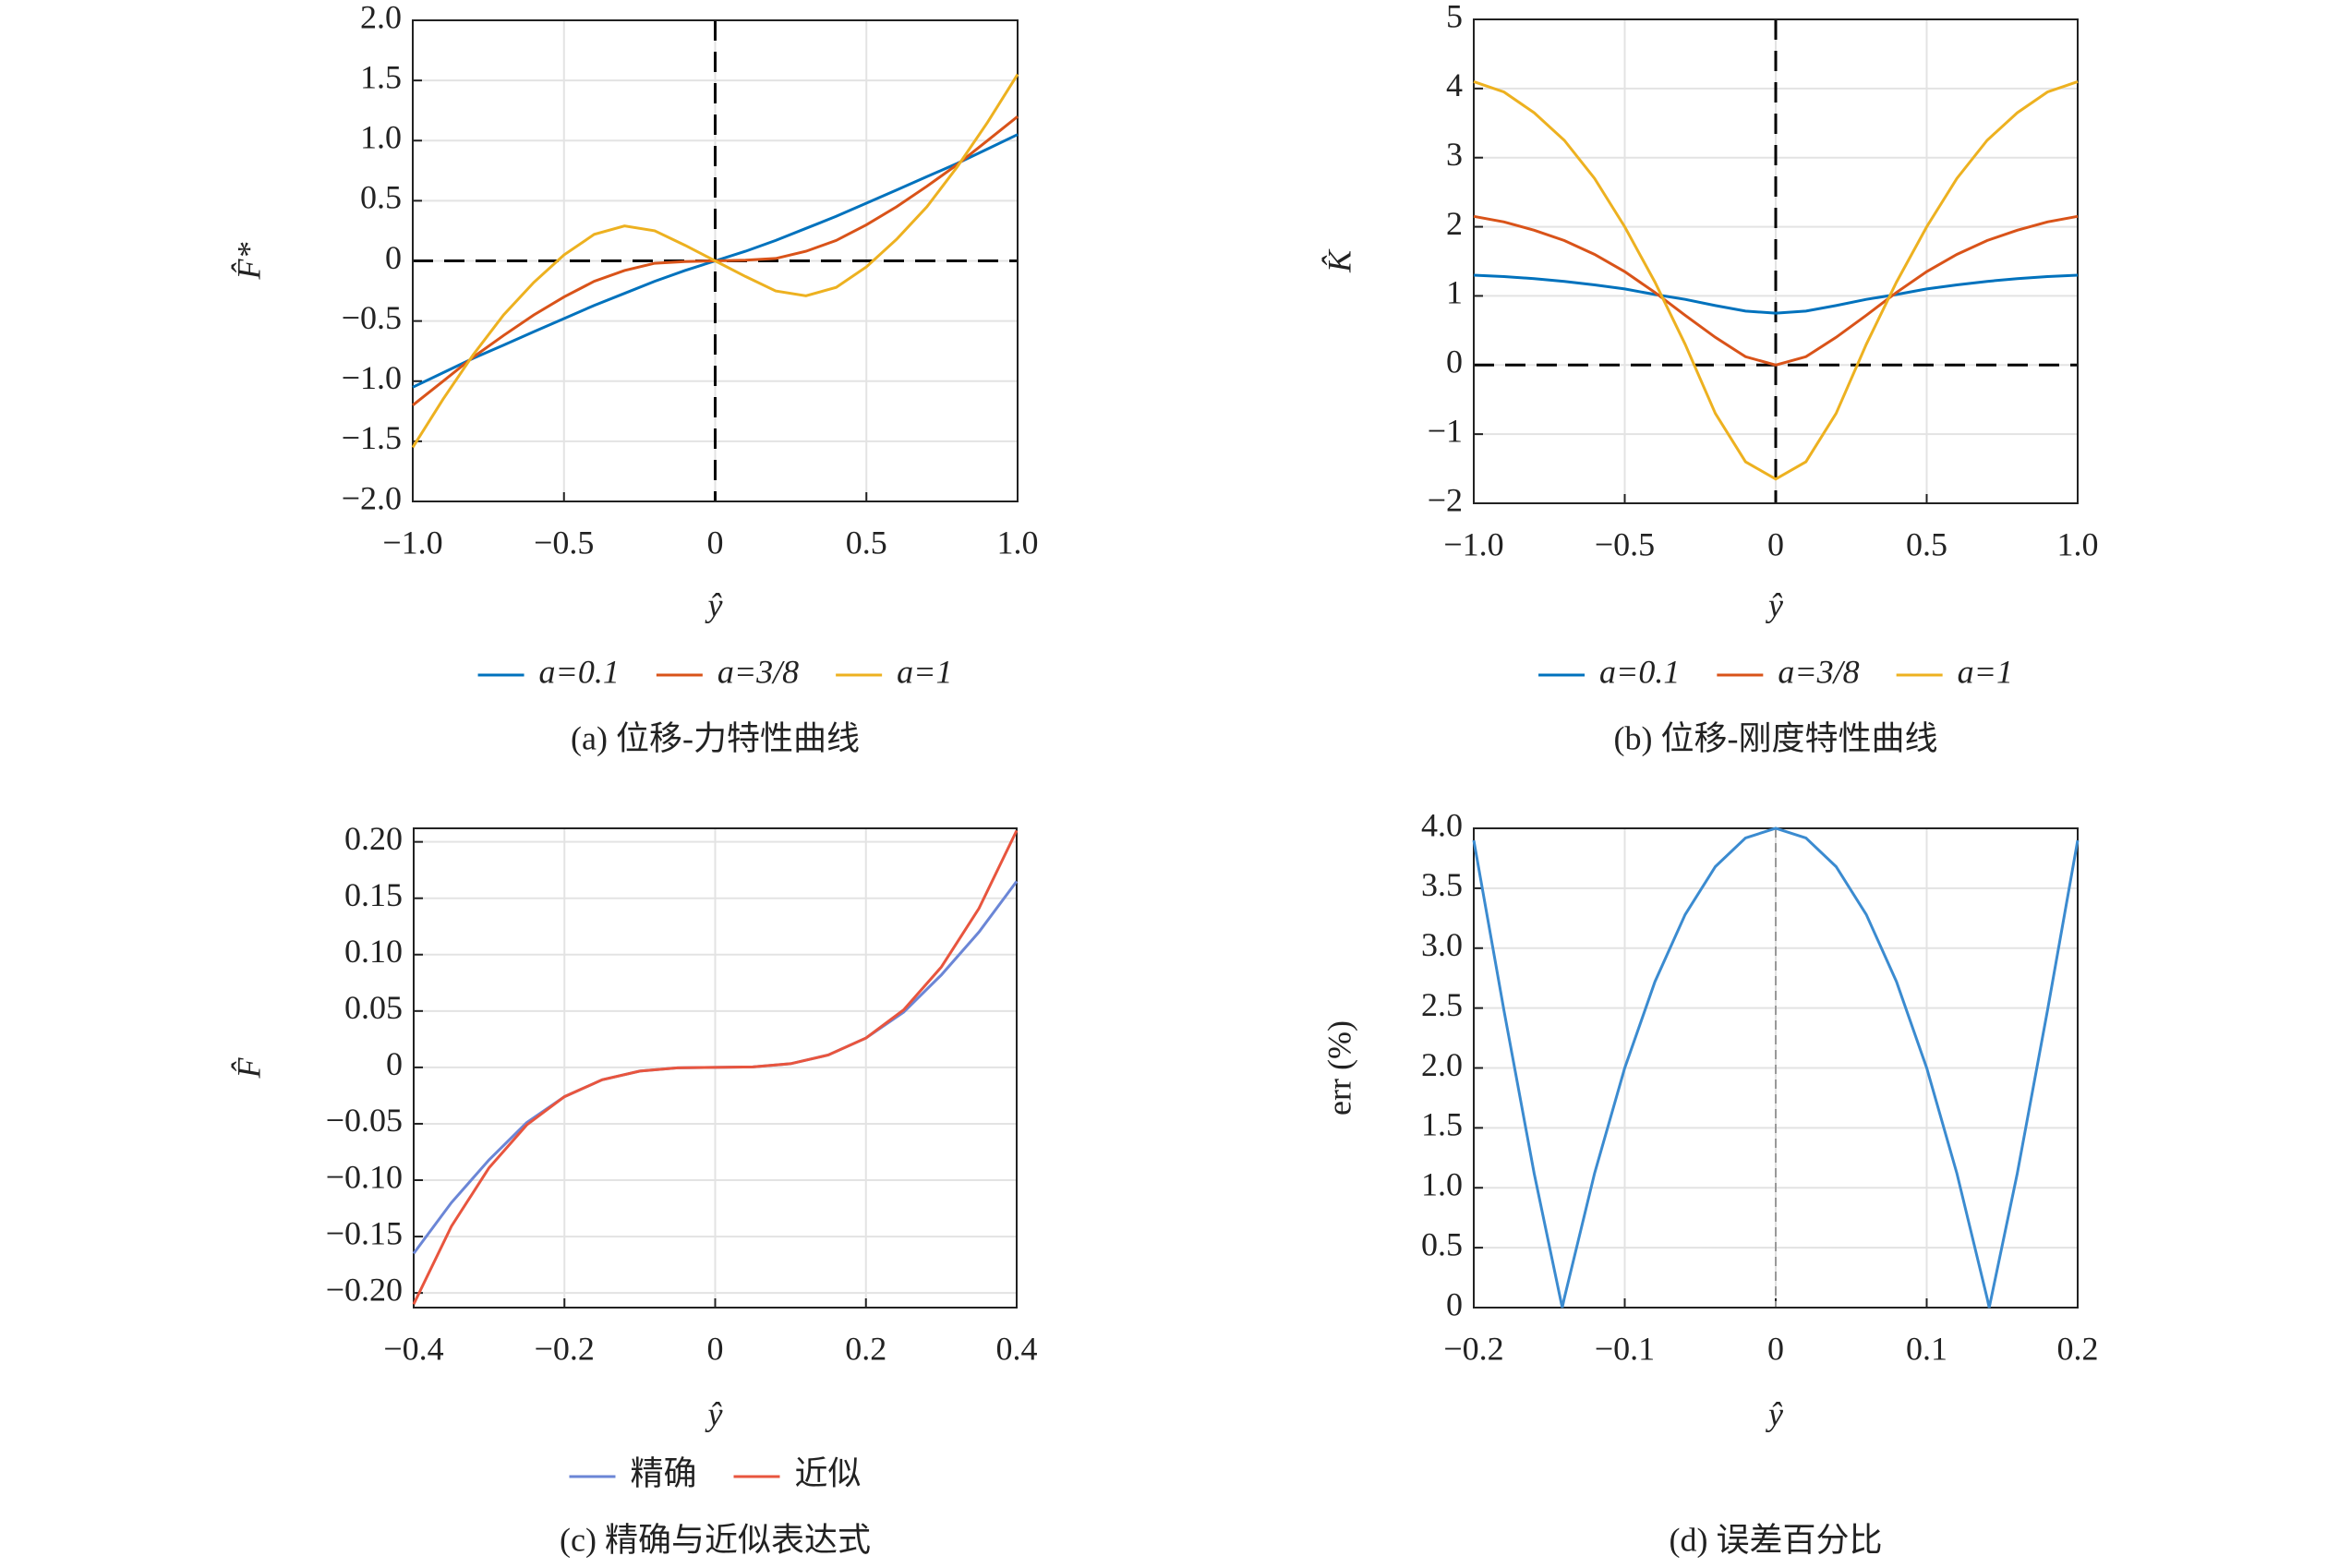  I want to click on y-tick-label: 0.10, so click(373, 951).